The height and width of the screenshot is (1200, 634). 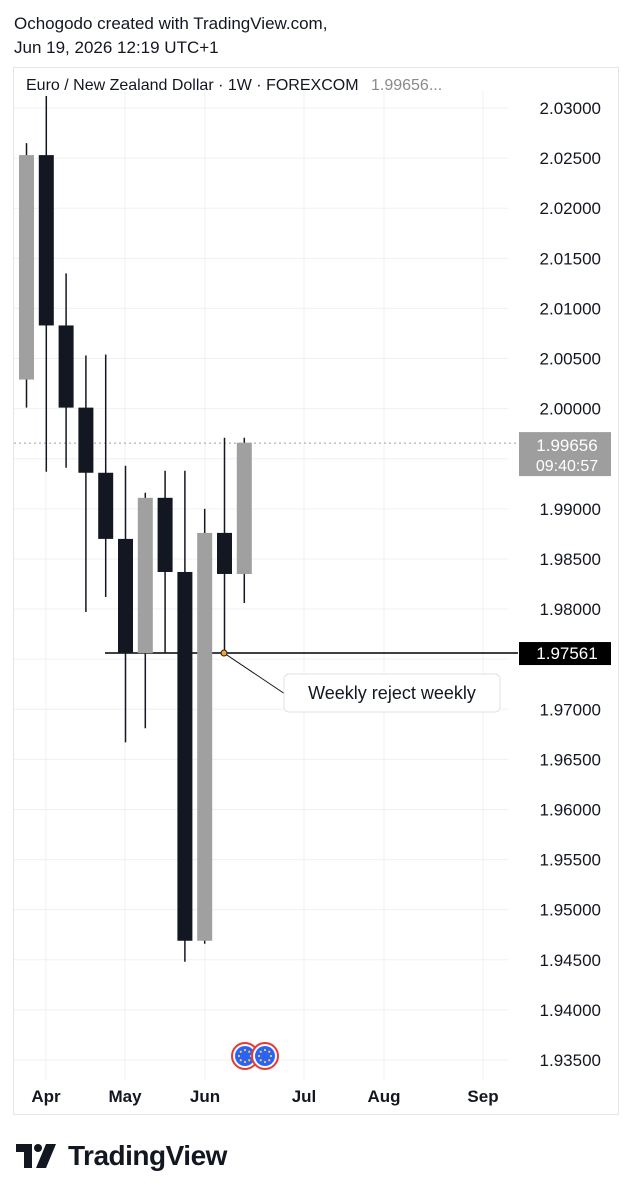 What do you see at coordinates (570, 860) in the screenshot?
I see `y-tick-label: 1.95500` at bounding box center [570, 860].